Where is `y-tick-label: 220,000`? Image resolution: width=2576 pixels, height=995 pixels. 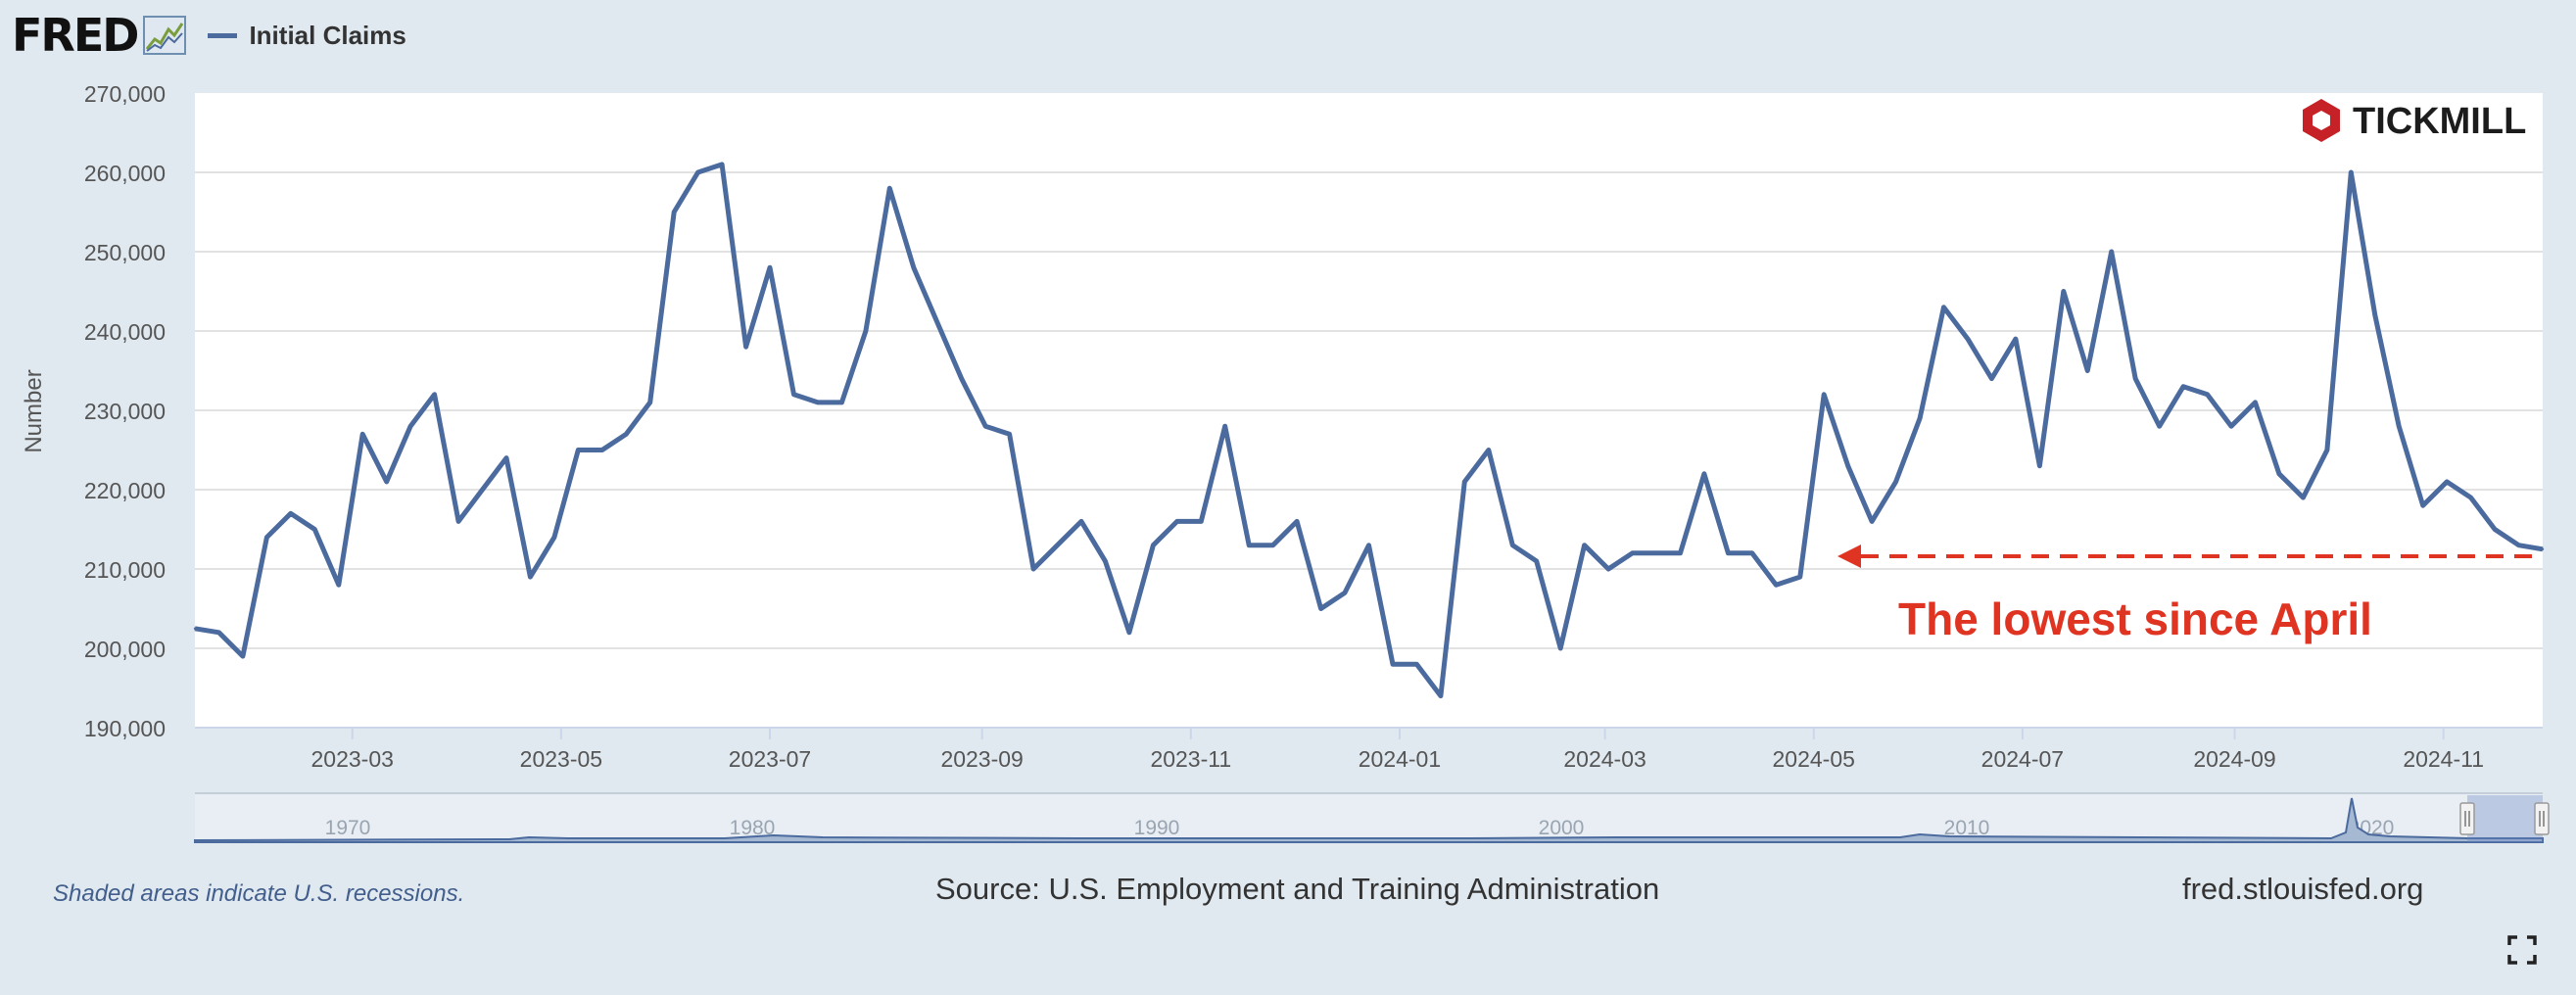 y-tick-label: 220,000 is located at coordinates (125, 490).